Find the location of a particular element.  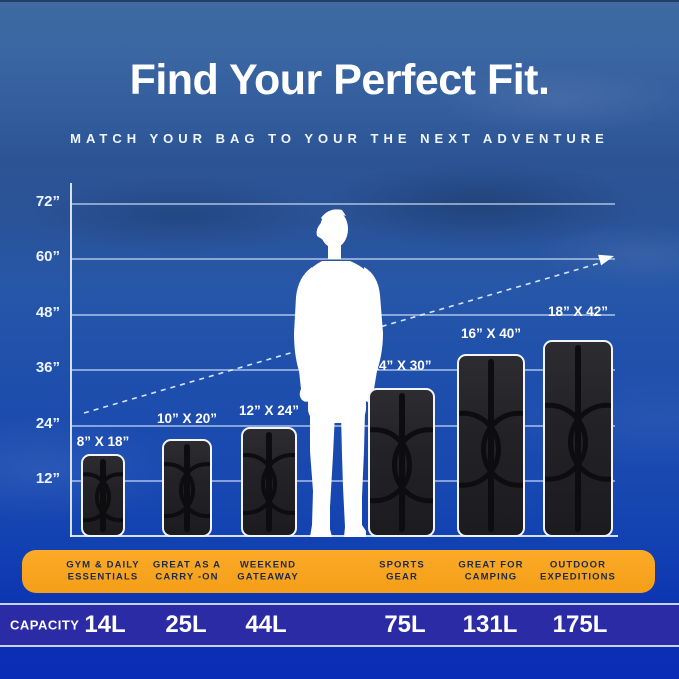

capacity-band: CAPACITY 14L 25L 44L 75L 131L 175L is located at coordinates (339, 625).